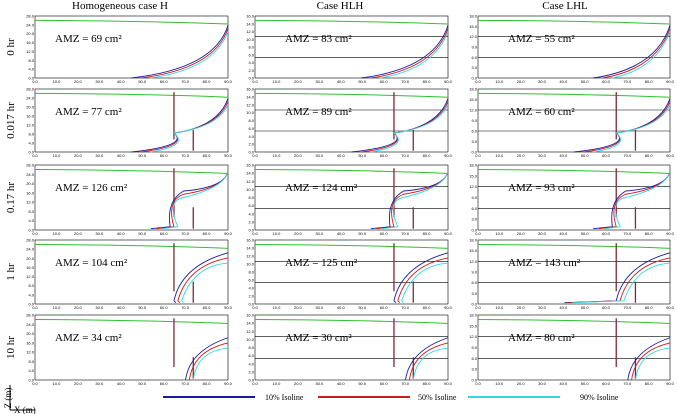 The image size is (677, 414). Describe the element at coordinates (284, 397) in the screenshot. I see `legend-label: 10% Isoline` at that location.